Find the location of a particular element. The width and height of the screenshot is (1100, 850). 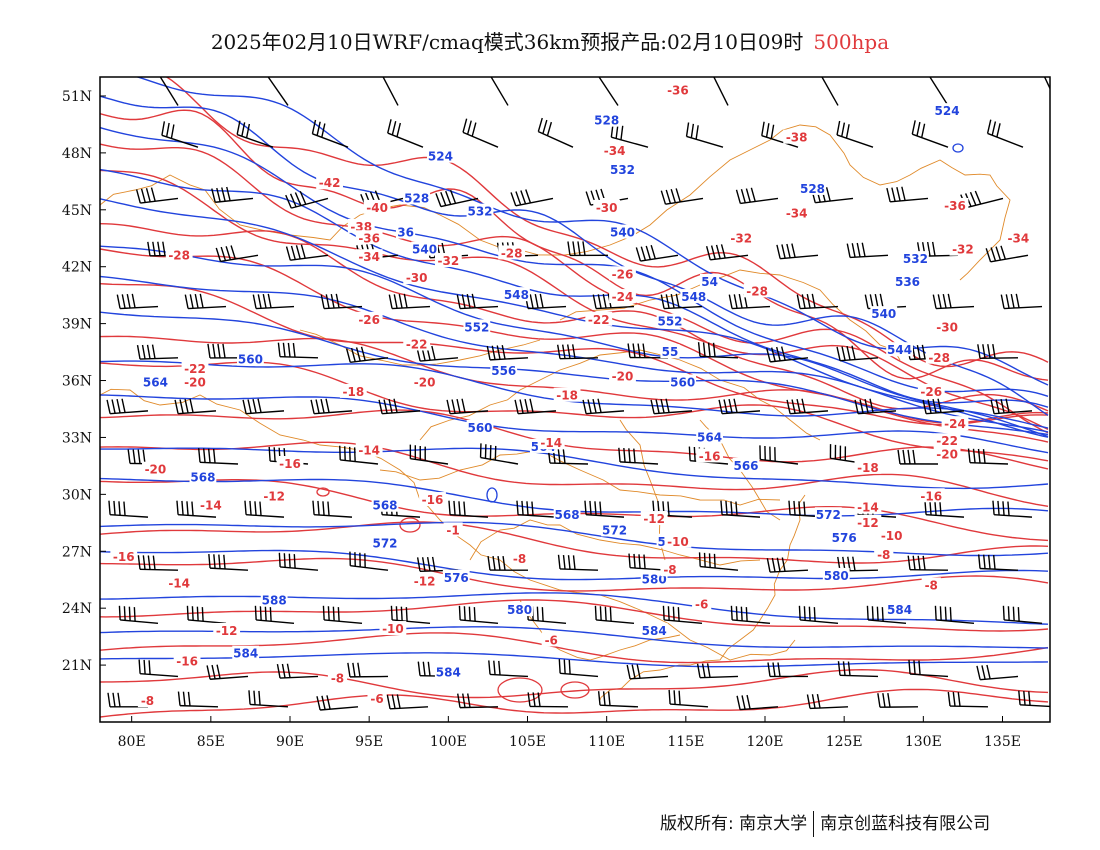

height-contour-label: 580 is located at coordinates (836, 576).